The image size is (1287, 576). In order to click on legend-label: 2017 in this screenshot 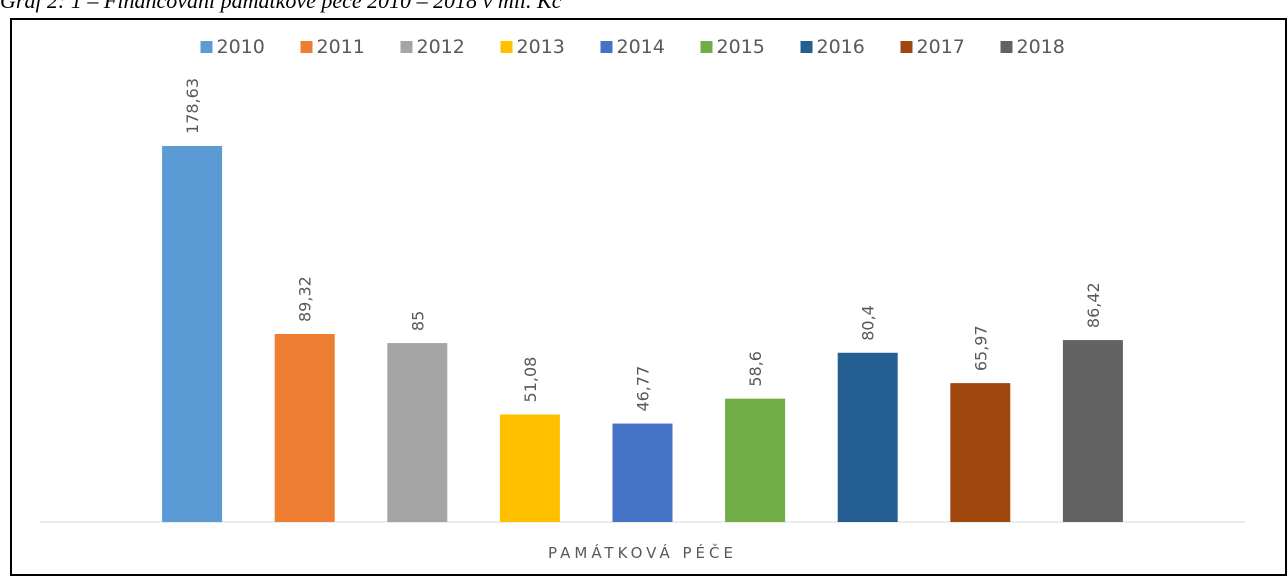, I will do `click(941, 47)`.